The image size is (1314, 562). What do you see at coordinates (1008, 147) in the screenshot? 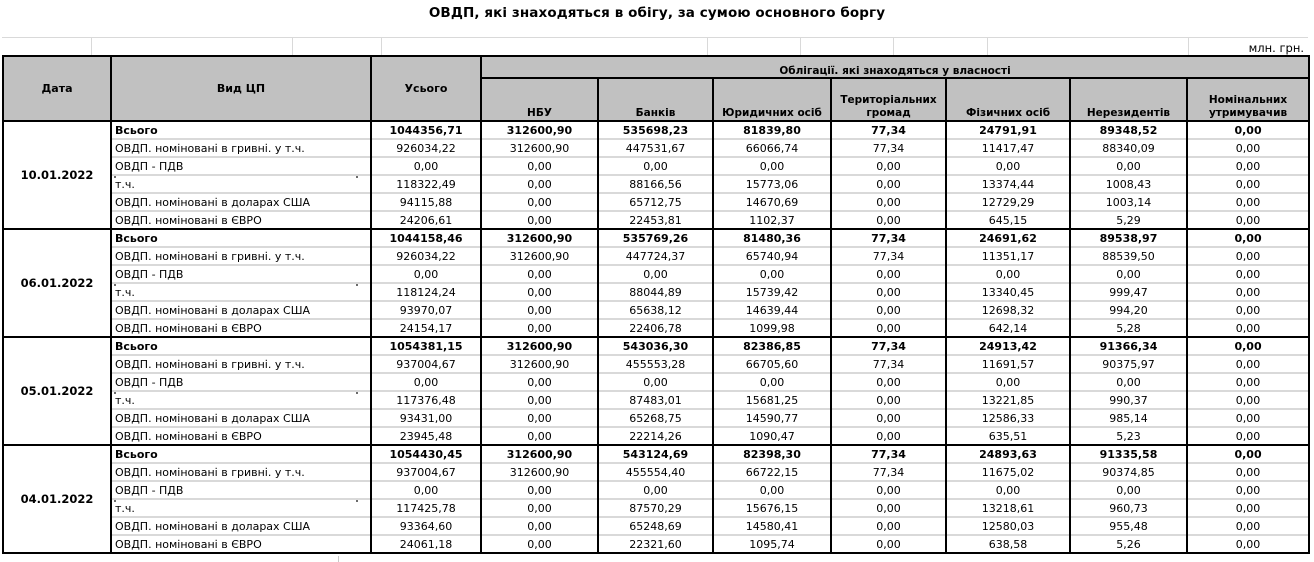
I see `value-cell: 11417,47` at bounding box center [1008, 147].